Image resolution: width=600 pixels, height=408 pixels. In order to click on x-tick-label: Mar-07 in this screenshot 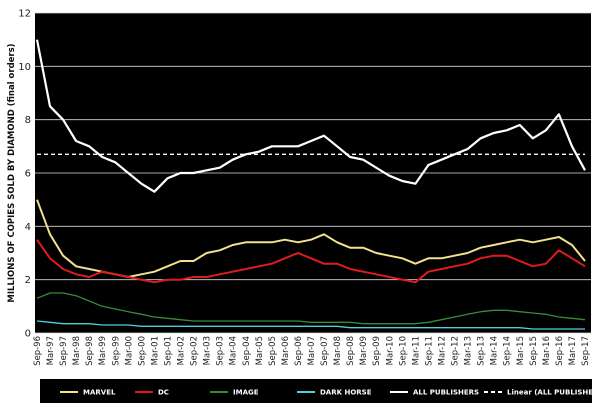, I will do `click(312, 350)`.